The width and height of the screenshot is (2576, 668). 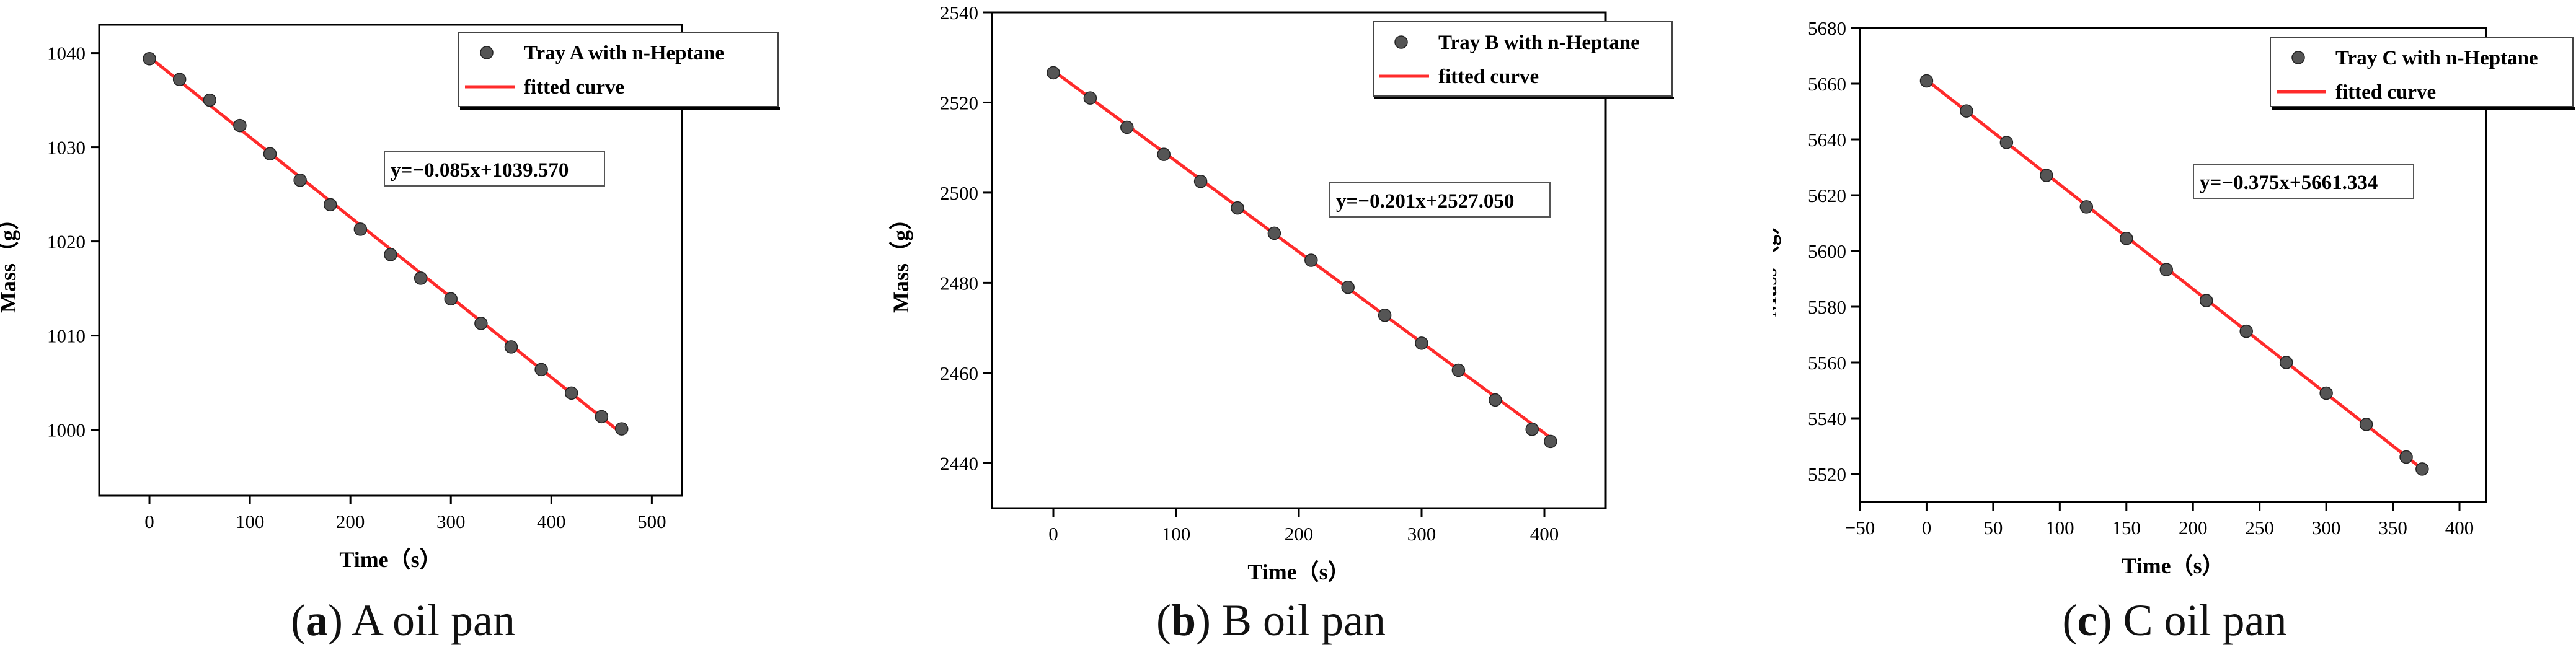 I want to click on y-tick-label: 5620, so click(x=1827, y=195).